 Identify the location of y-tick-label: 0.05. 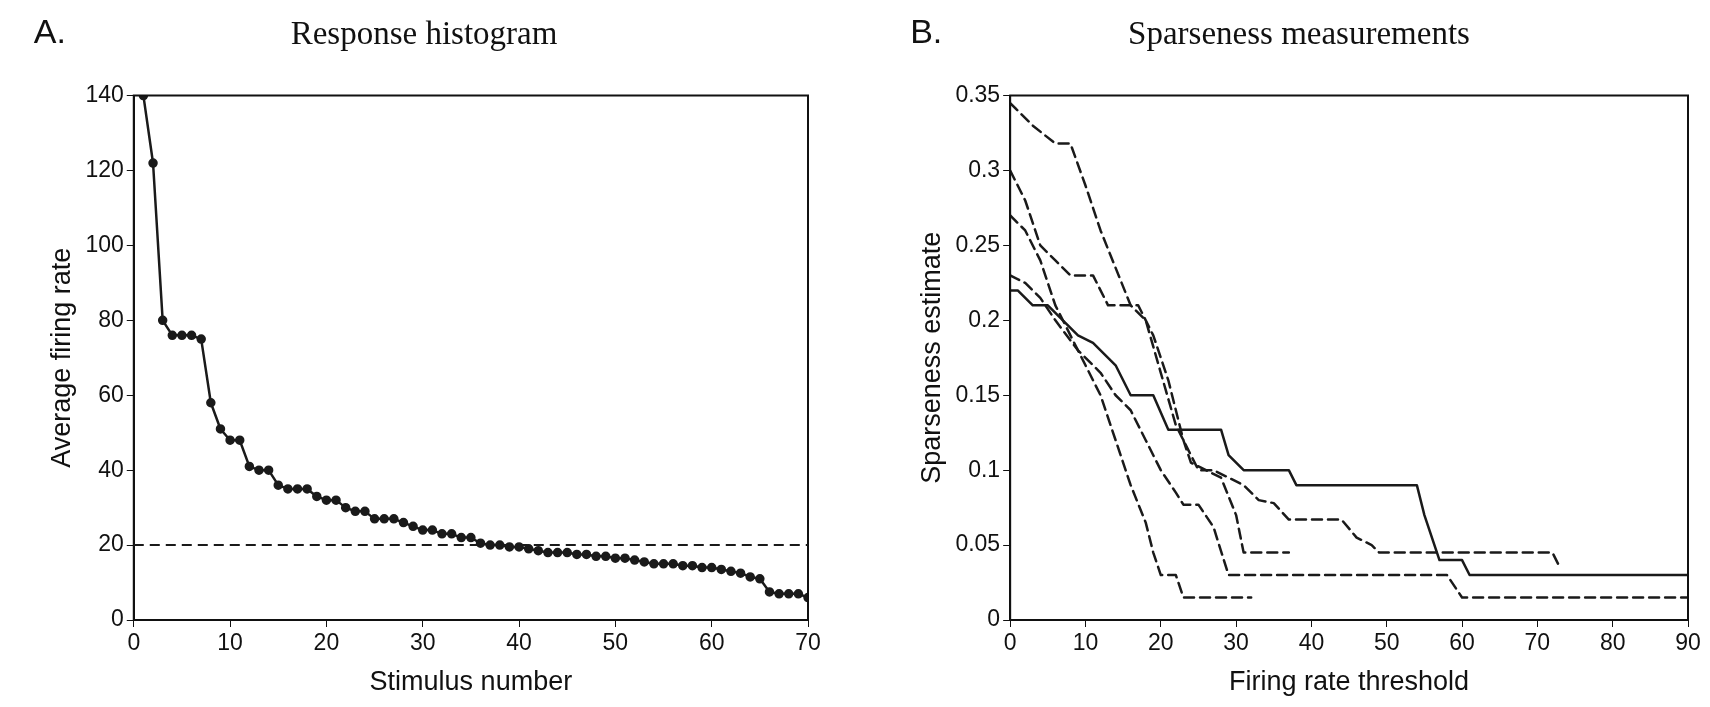
(978, 543).